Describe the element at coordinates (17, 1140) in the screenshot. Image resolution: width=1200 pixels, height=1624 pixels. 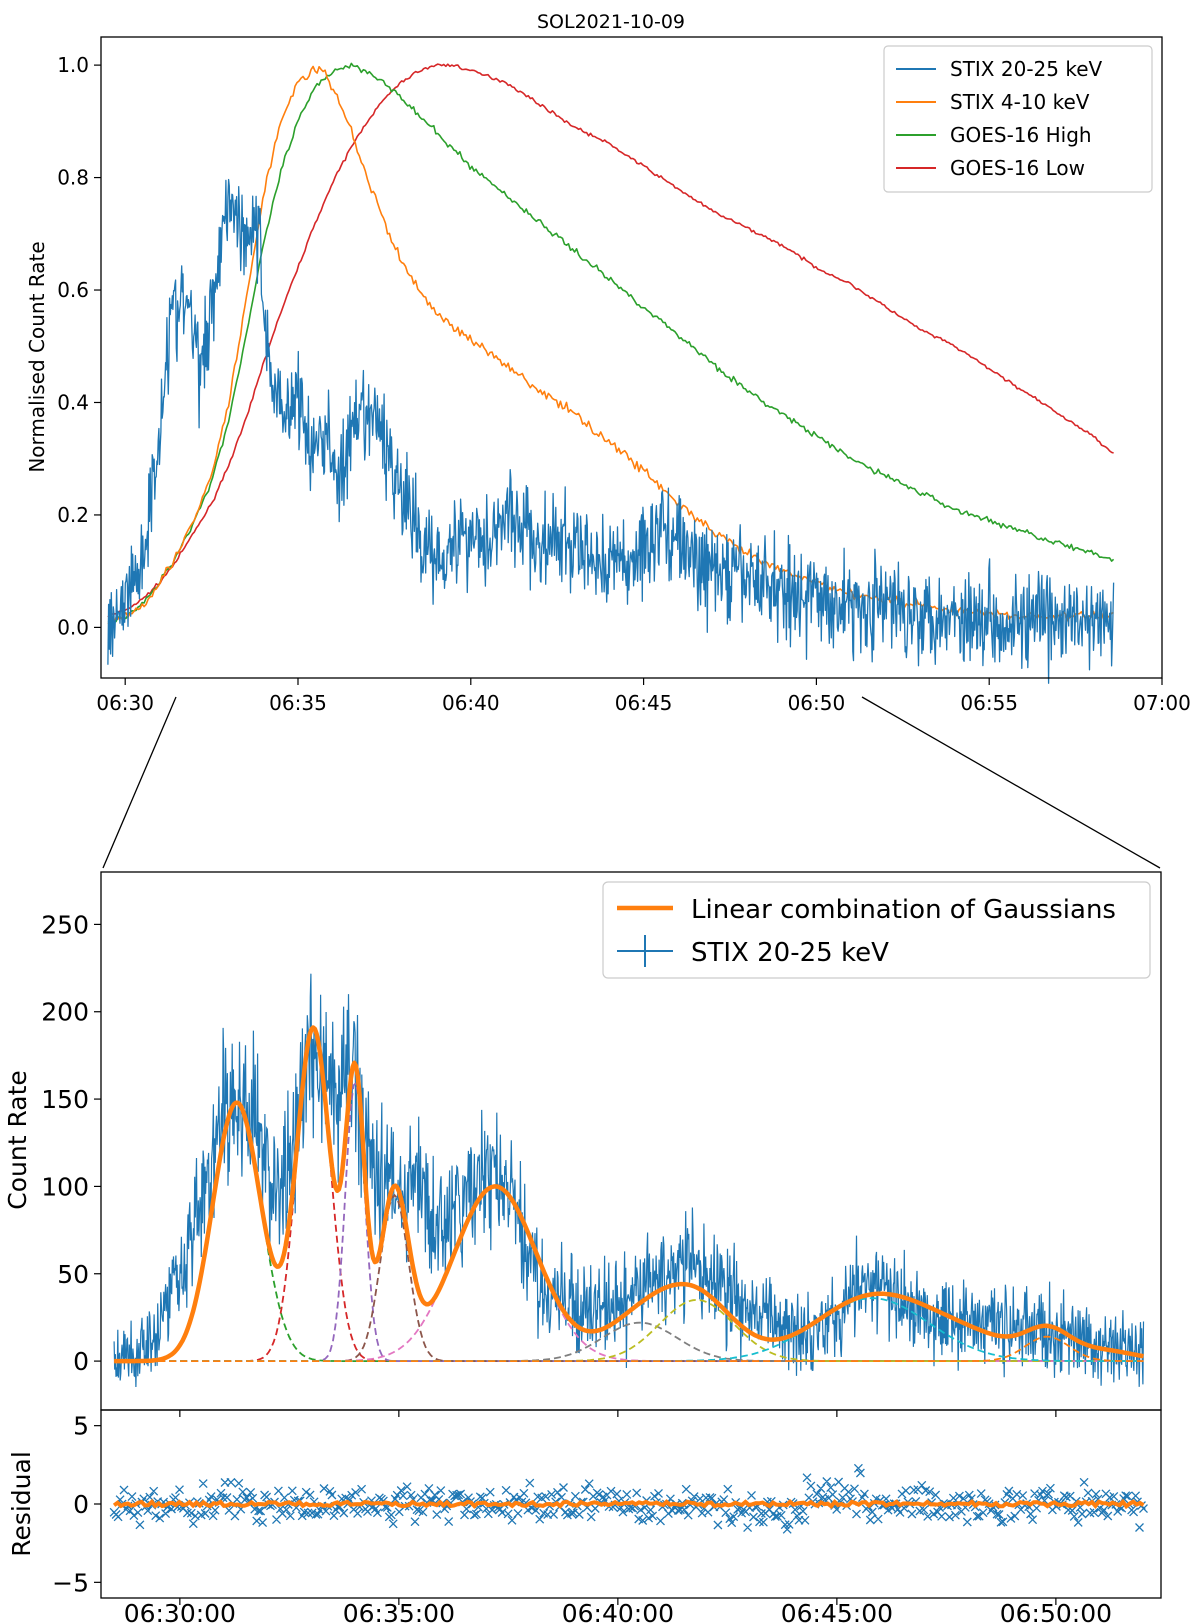
I see `mid-y-axis-label: Count Rate` at that location.